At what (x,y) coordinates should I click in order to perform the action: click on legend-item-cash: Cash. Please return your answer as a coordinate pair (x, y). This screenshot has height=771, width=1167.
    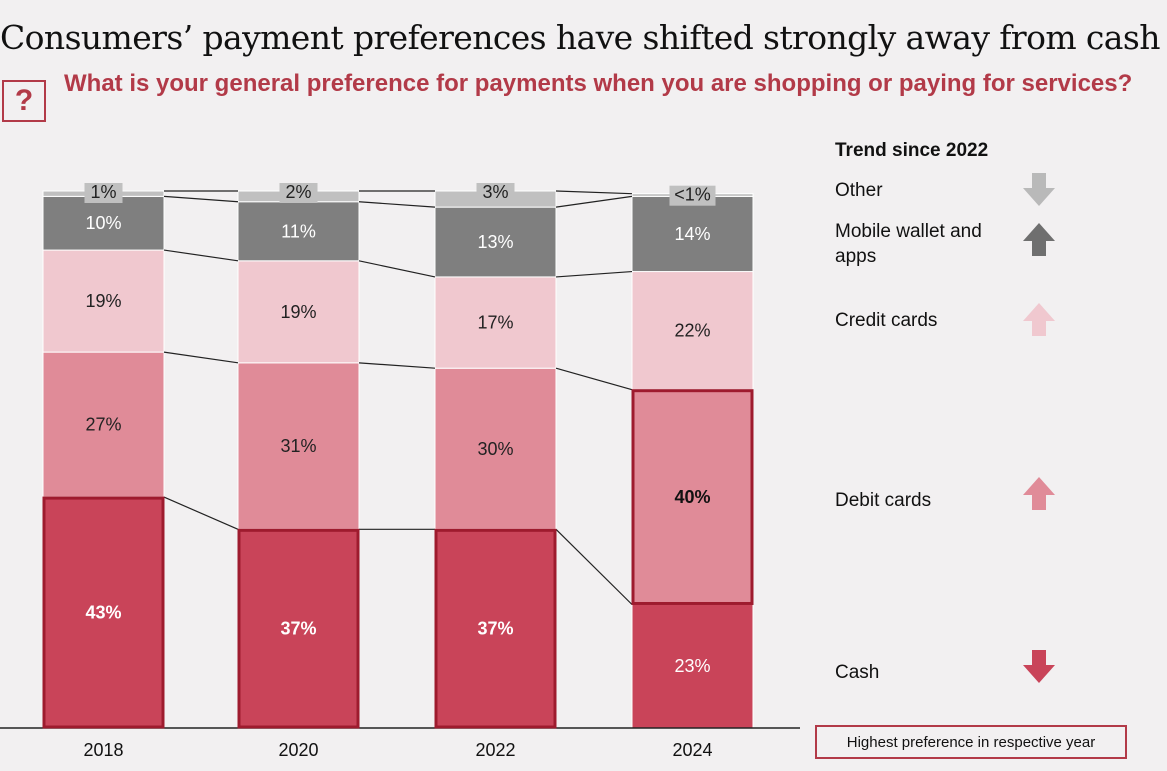
    Looking at the image, I should click on (857, 672).